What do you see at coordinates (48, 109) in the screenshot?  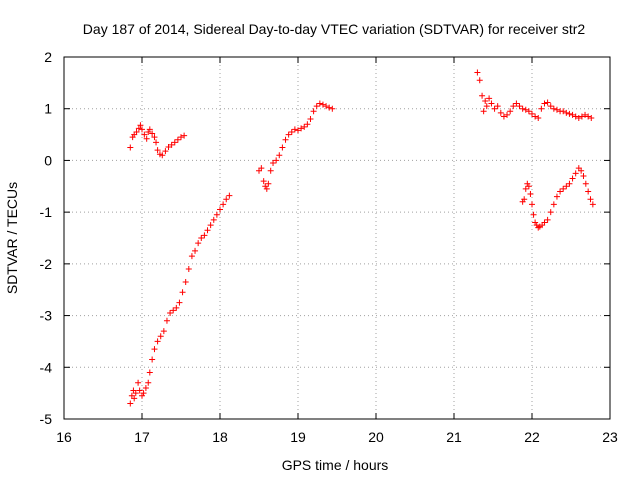 I see `y-tick-label: 1` at bounding box center [48, 109].